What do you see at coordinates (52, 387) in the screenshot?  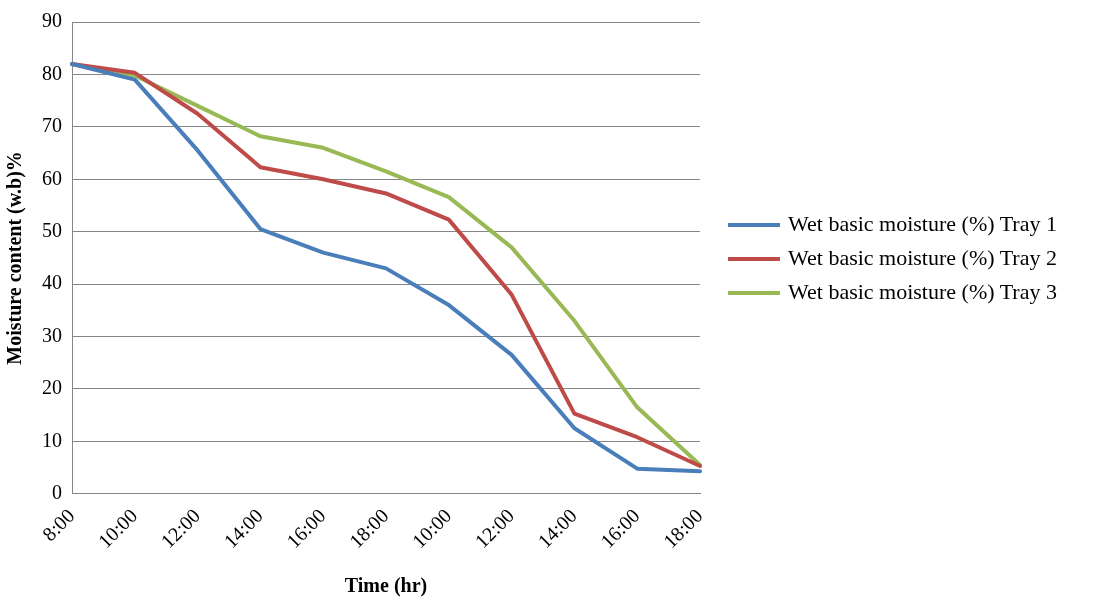 I see `y-tick-label: 20` at bounding box center [52, 387].